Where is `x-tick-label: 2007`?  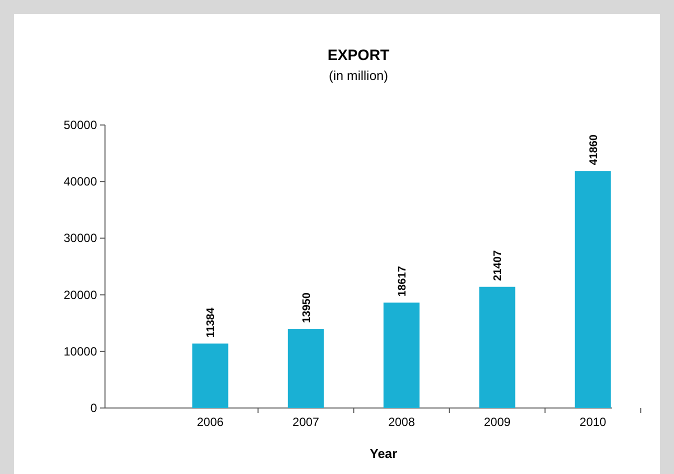 x-tick-label: 2007 is located at coordinates (306, 422).